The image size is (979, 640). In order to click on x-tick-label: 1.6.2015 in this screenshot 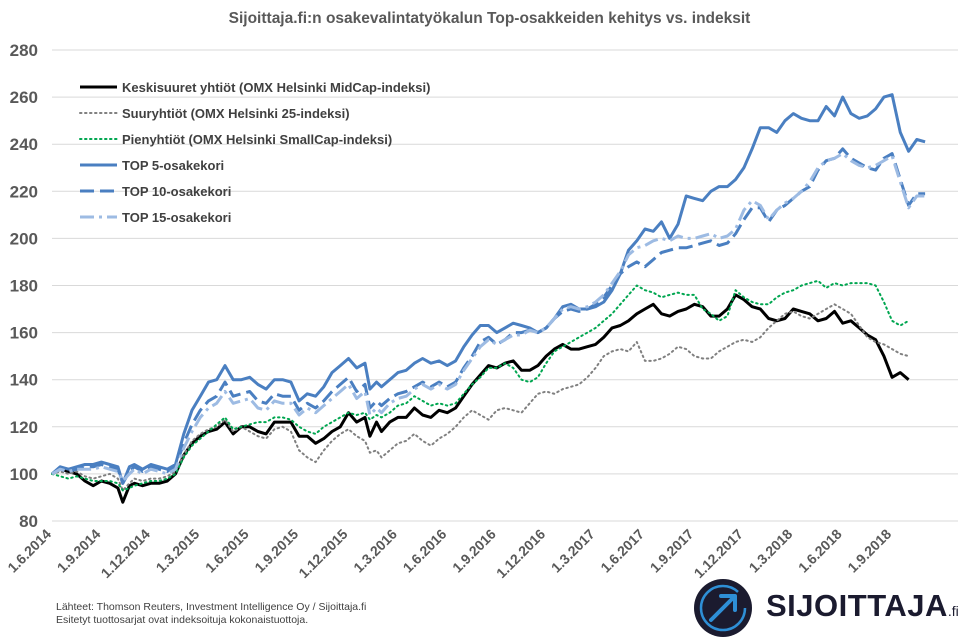, I will do `click(227, 551)`.